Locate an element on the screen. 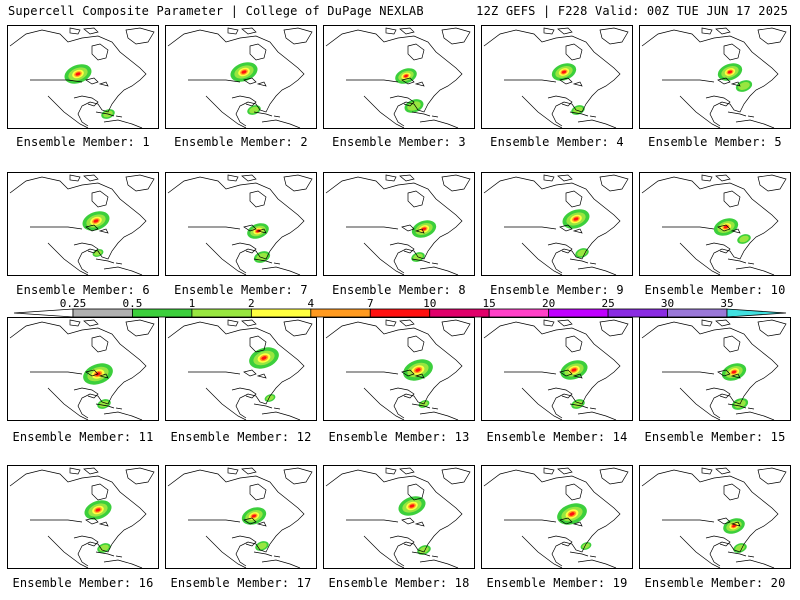  member-caption: Ensemble Member: 16 is located at coordinates (83, 583).